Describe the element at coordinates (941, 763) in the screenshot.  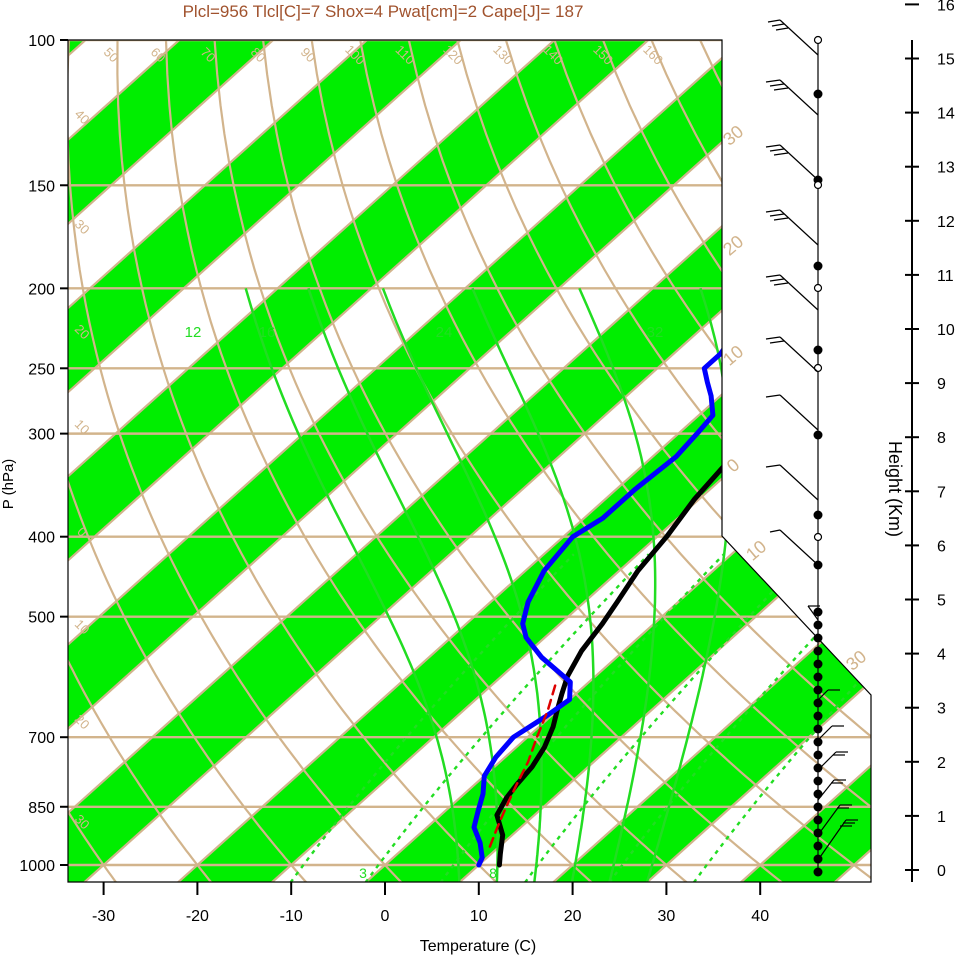
I see `height-tick-label: 2` at that location.